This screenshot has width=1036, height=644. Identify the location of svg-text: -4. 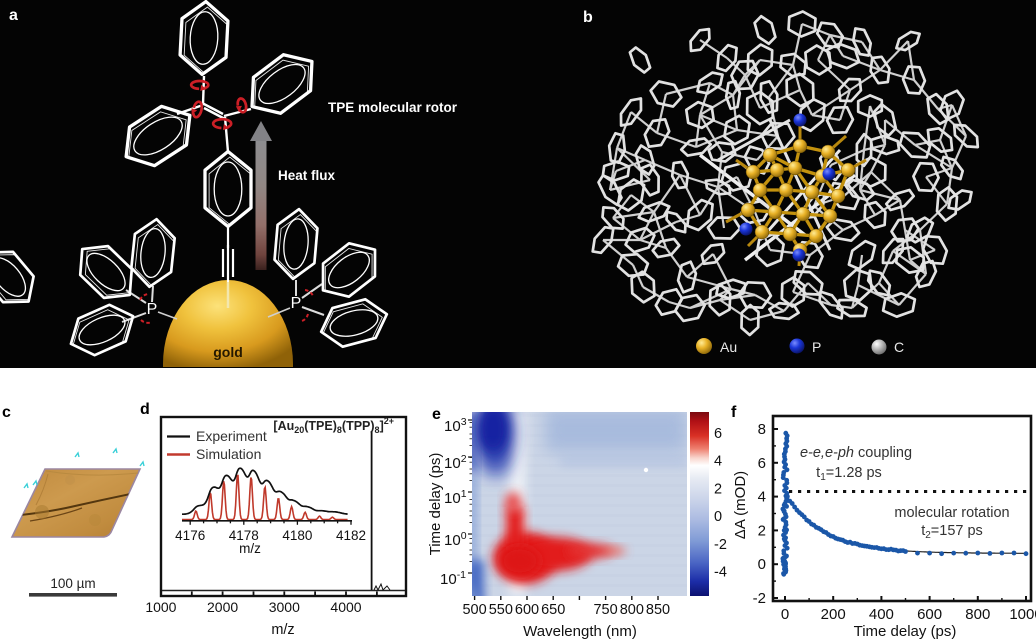
(720, 573).